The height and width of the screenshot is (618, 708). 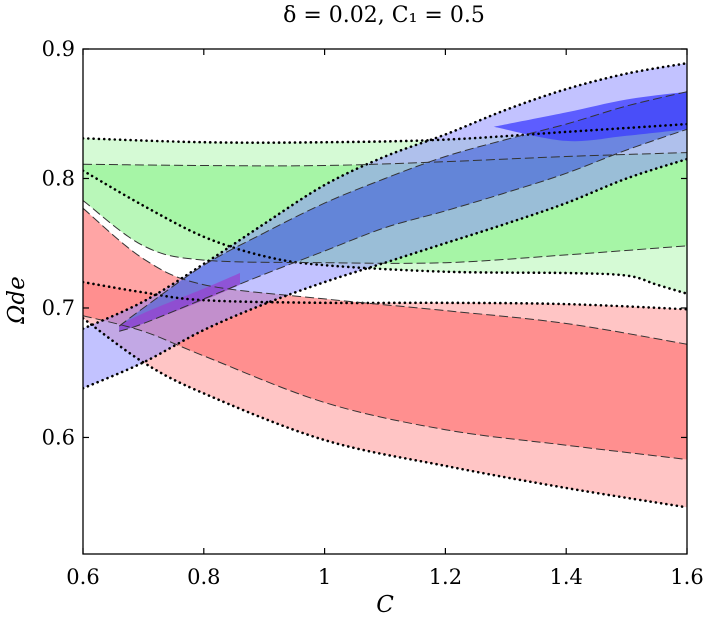 I want to click on contour-green-1sigma-upper, so click(x=385, y=159).